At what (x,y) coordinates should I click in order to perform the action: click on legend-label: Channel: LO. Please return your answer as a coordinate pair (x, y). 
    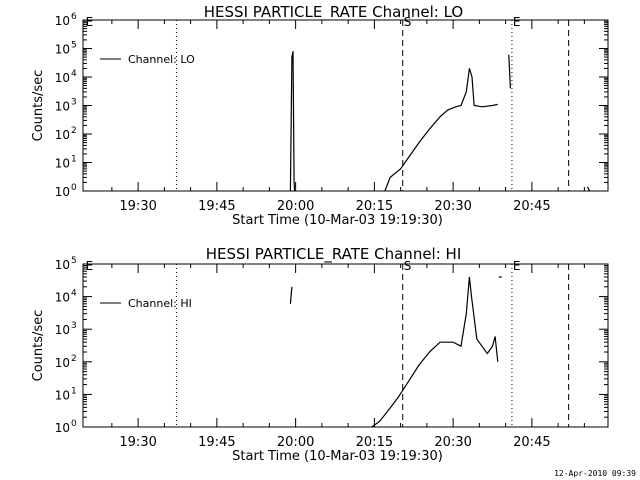
    Looking at the image, I should click on (161, 59).